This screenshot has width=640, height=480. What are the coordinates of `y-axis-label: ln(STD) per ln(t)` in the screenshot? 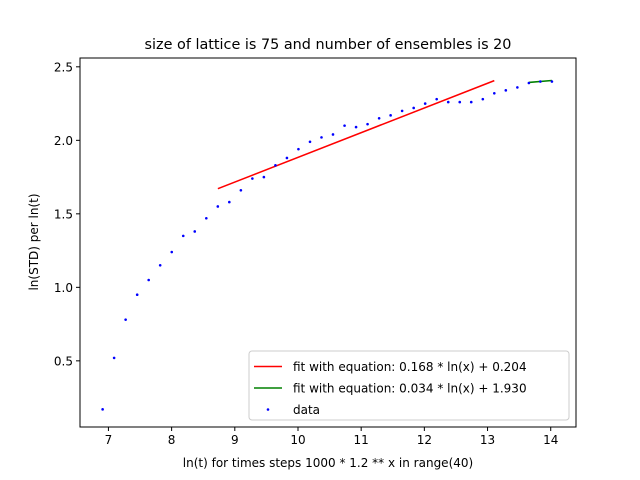 It's located at (34, 241).